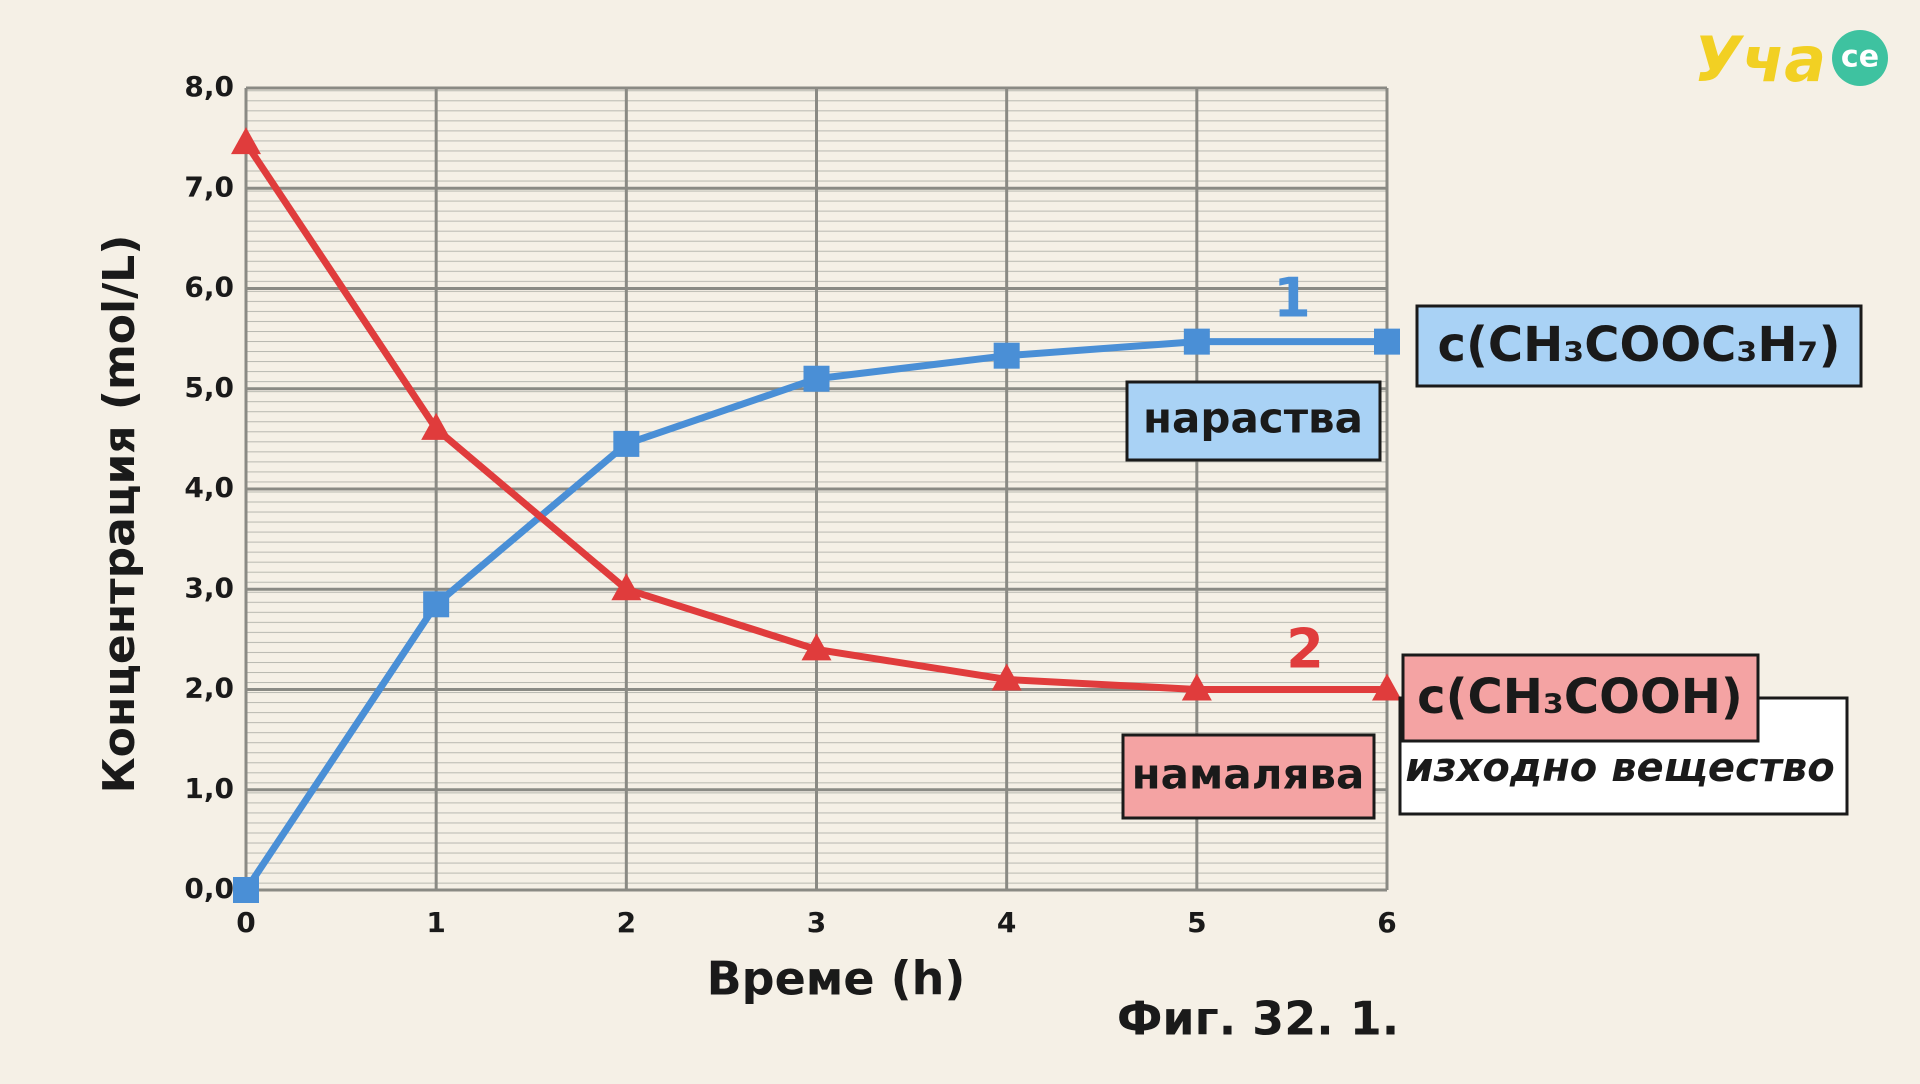 This screenshot has height=1084, width=1920. What do you see at coordinates (626, 922) in the screenshot?
I see `x-tick-label: 2` at bounding box center [626, 922].